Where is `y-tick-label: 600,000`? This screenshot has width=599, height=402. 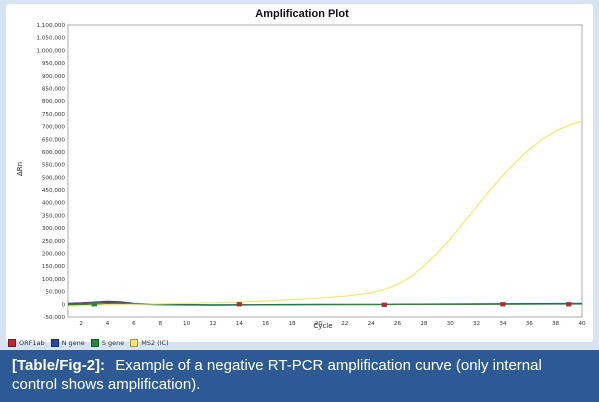 y-tick-label: 600,000 is located at coordinates (54, 153).